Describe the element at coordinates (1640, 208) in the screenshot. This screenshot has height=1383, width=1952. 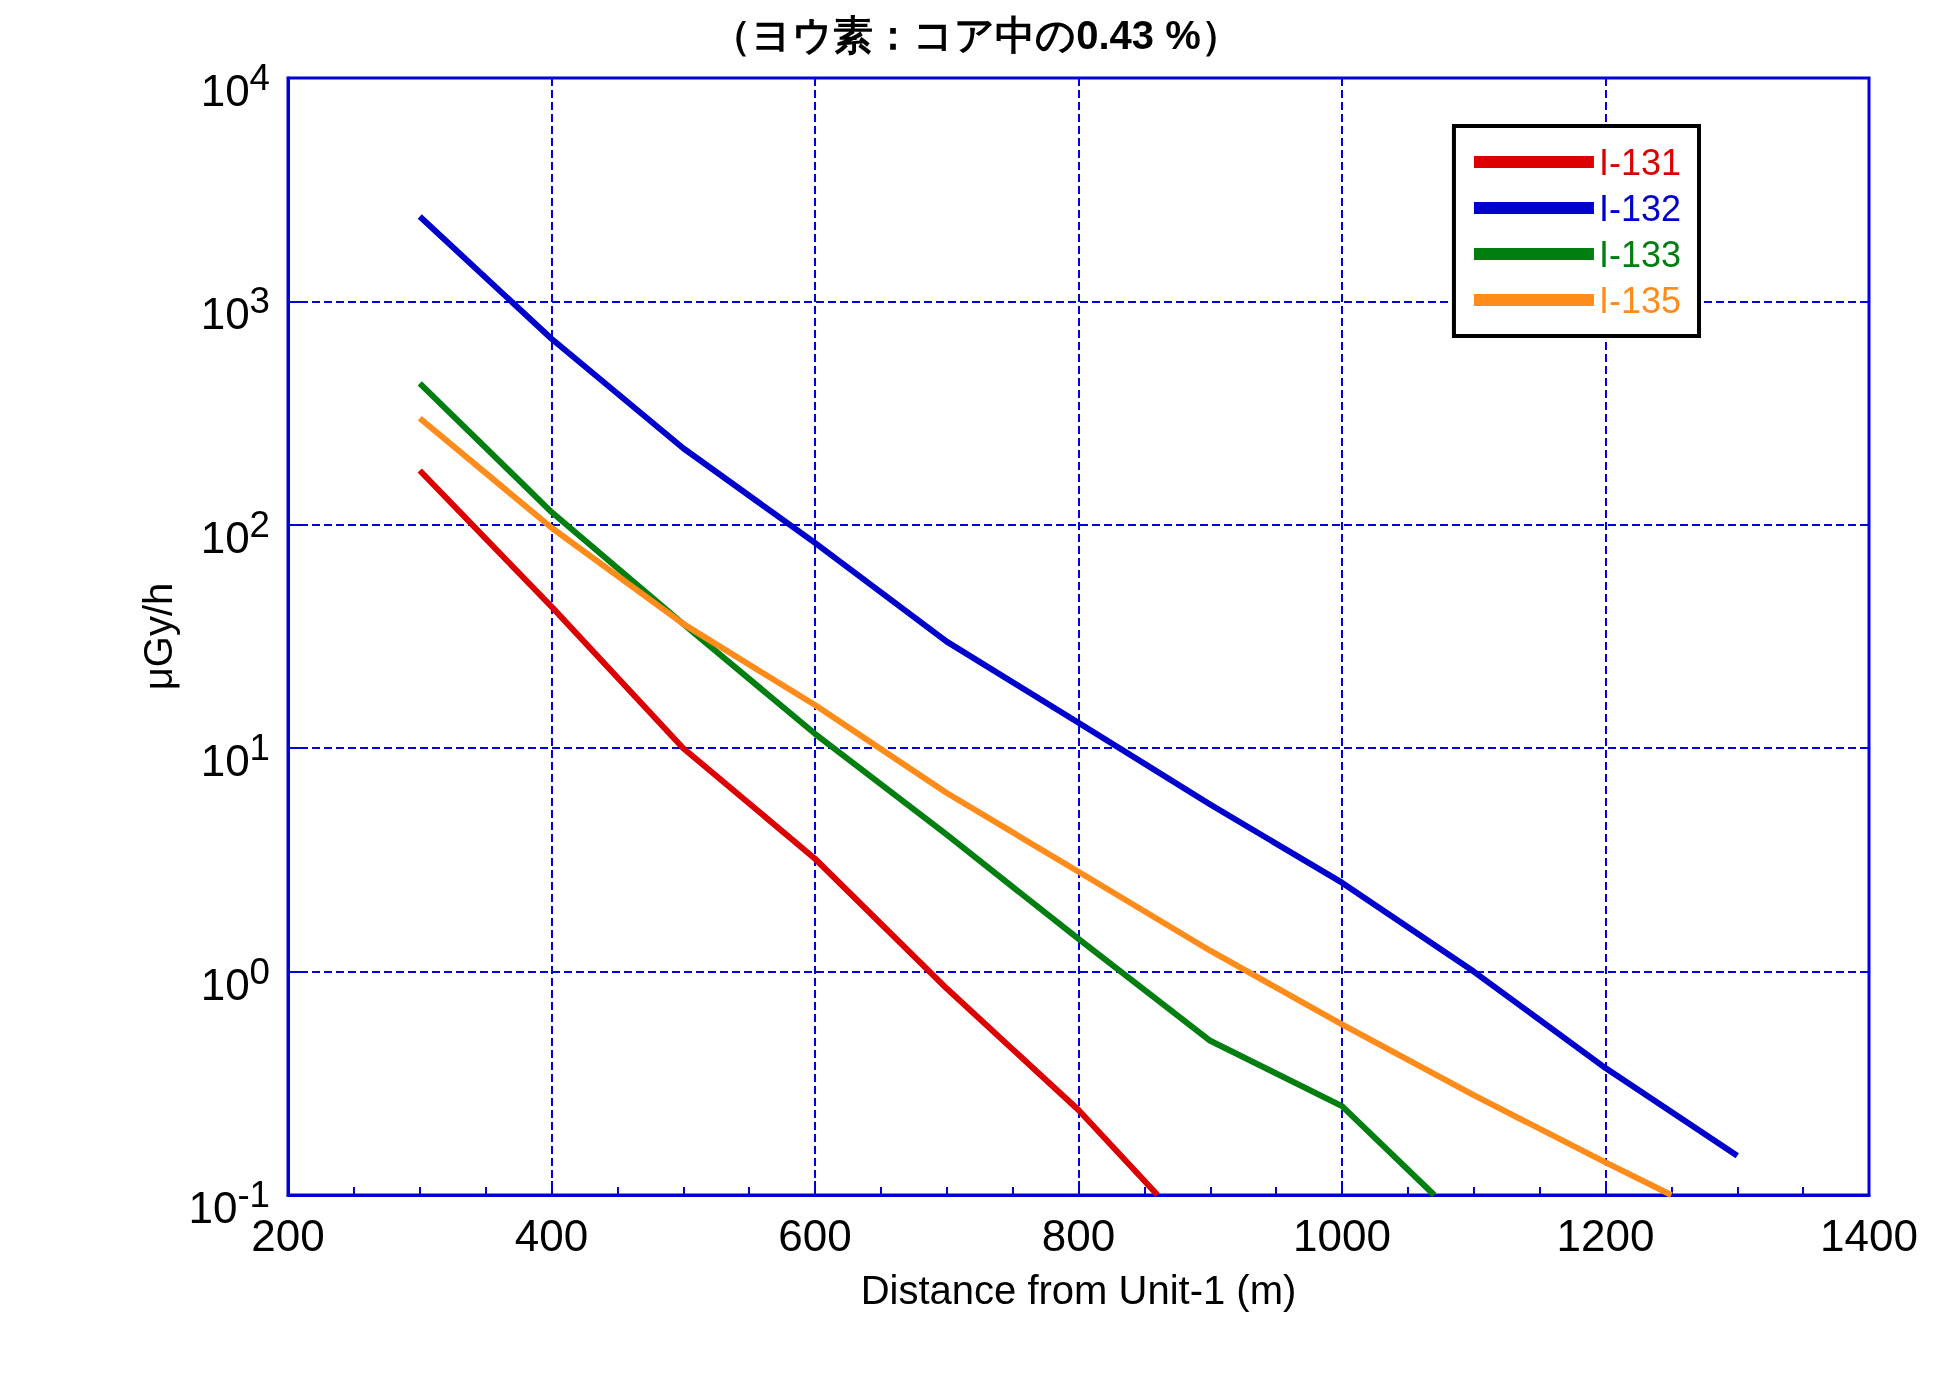
I see `legend-label: I-132` at that location.